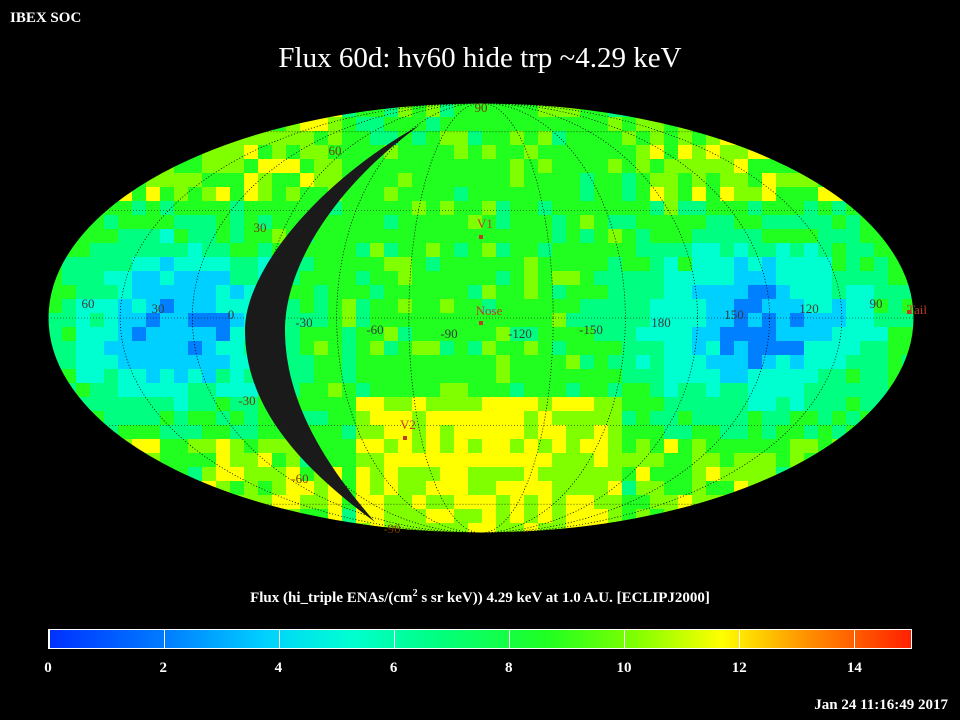 The width and height of the screenshot is (960, 720). What do you see at coordinates (854, 668) in the screenshot?
I see `colorbar-tick-label: 14` at bounding box center [854, 668].